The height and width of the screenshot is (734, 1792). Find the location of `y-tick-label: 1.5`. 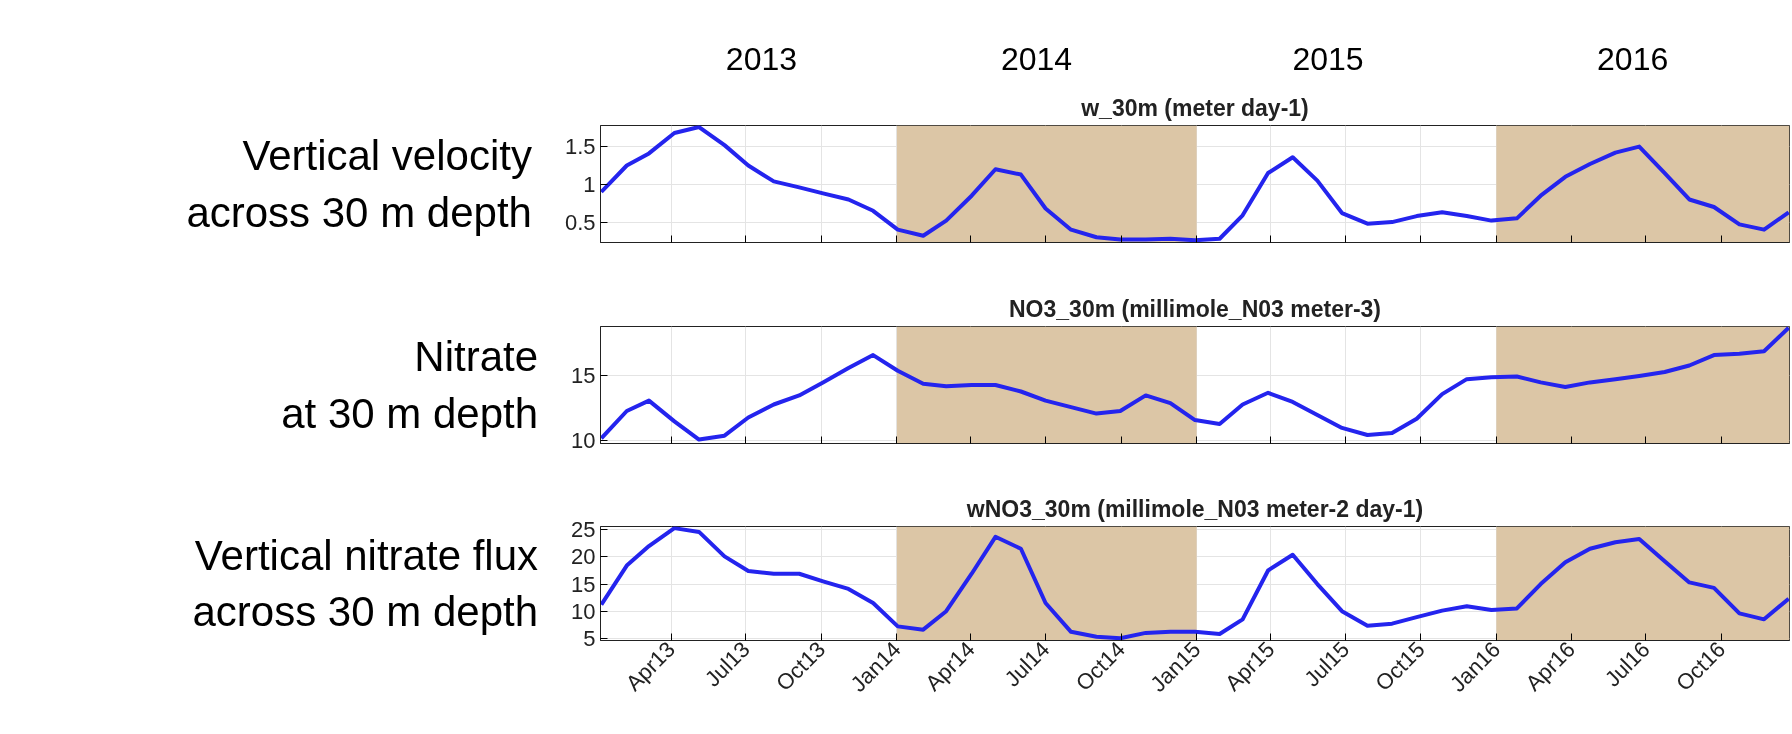

y-tick-label: 1.5 is located at coordinates (580, 147).